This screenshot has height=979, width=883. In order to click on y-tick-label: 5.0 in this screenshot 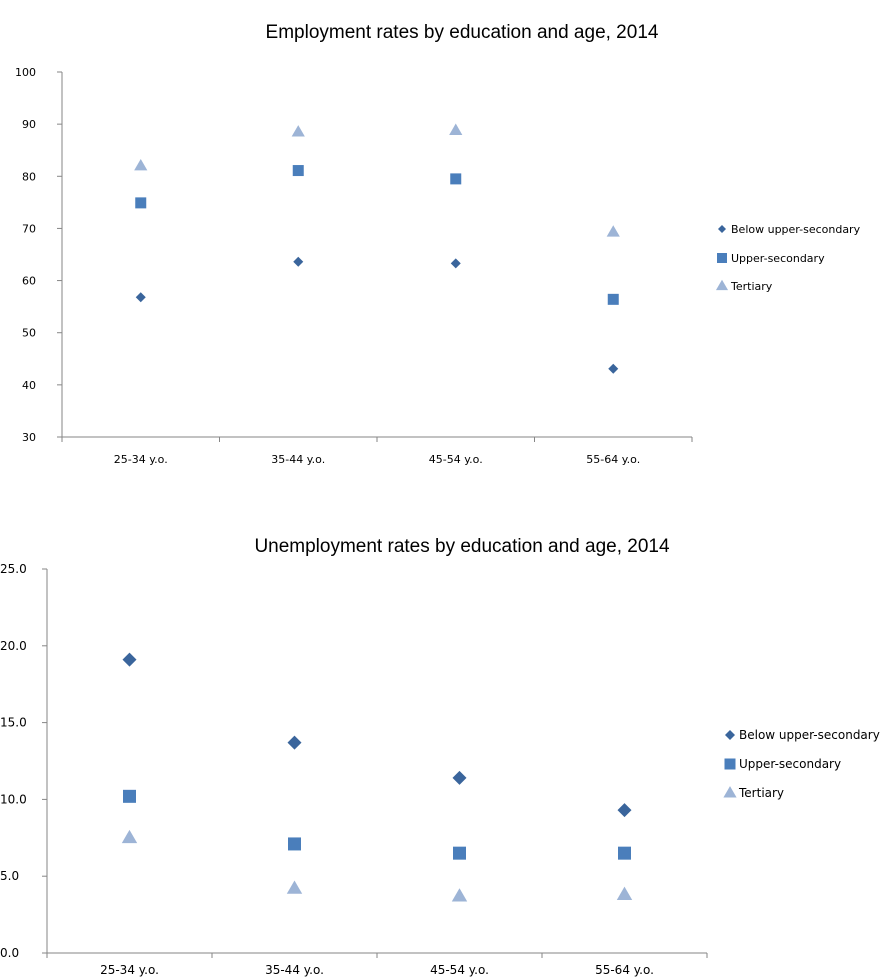, I will do `click(9, 876)`.